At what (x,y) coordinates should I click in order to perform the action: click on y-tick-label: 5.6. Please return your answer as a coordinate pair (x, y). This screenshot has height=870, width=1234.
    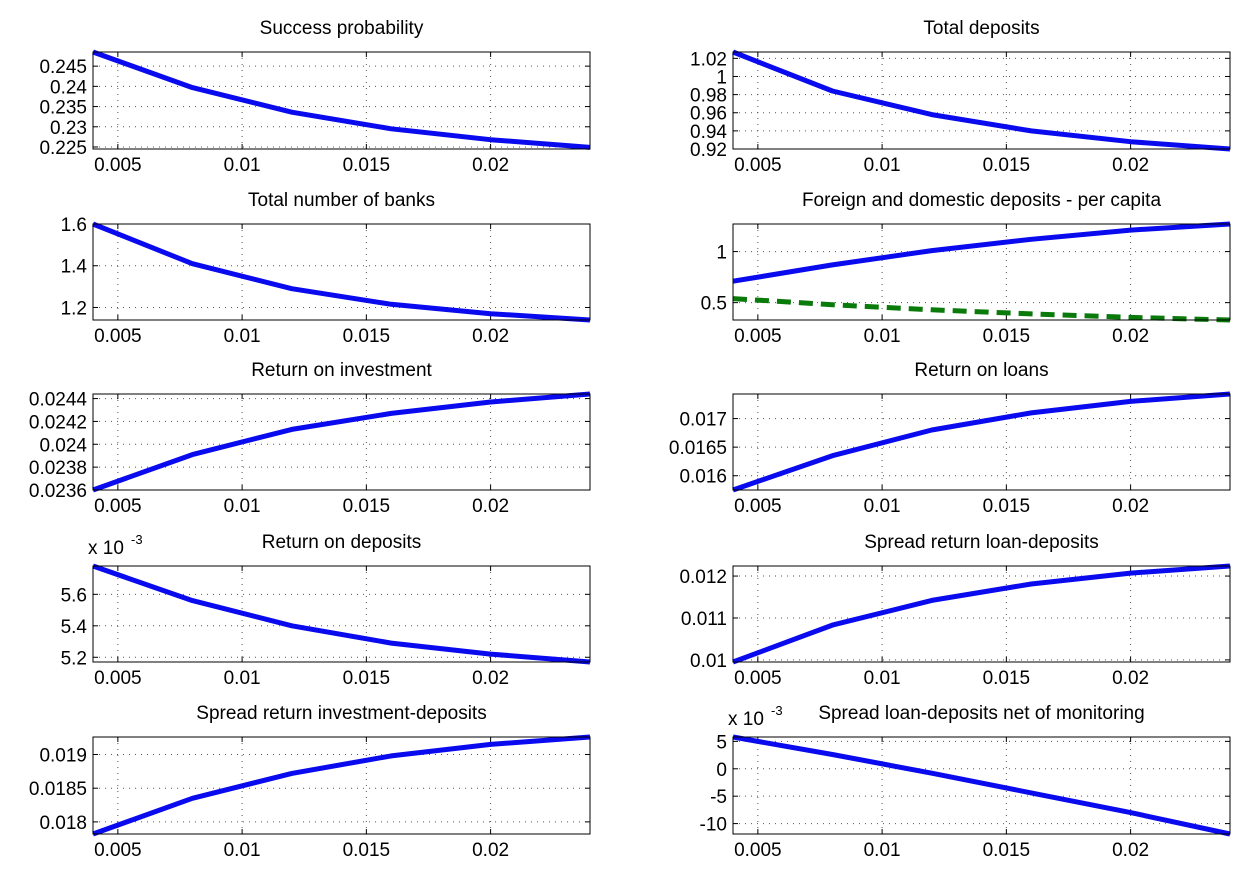
    Looking at the image, I should click on (74, 595).